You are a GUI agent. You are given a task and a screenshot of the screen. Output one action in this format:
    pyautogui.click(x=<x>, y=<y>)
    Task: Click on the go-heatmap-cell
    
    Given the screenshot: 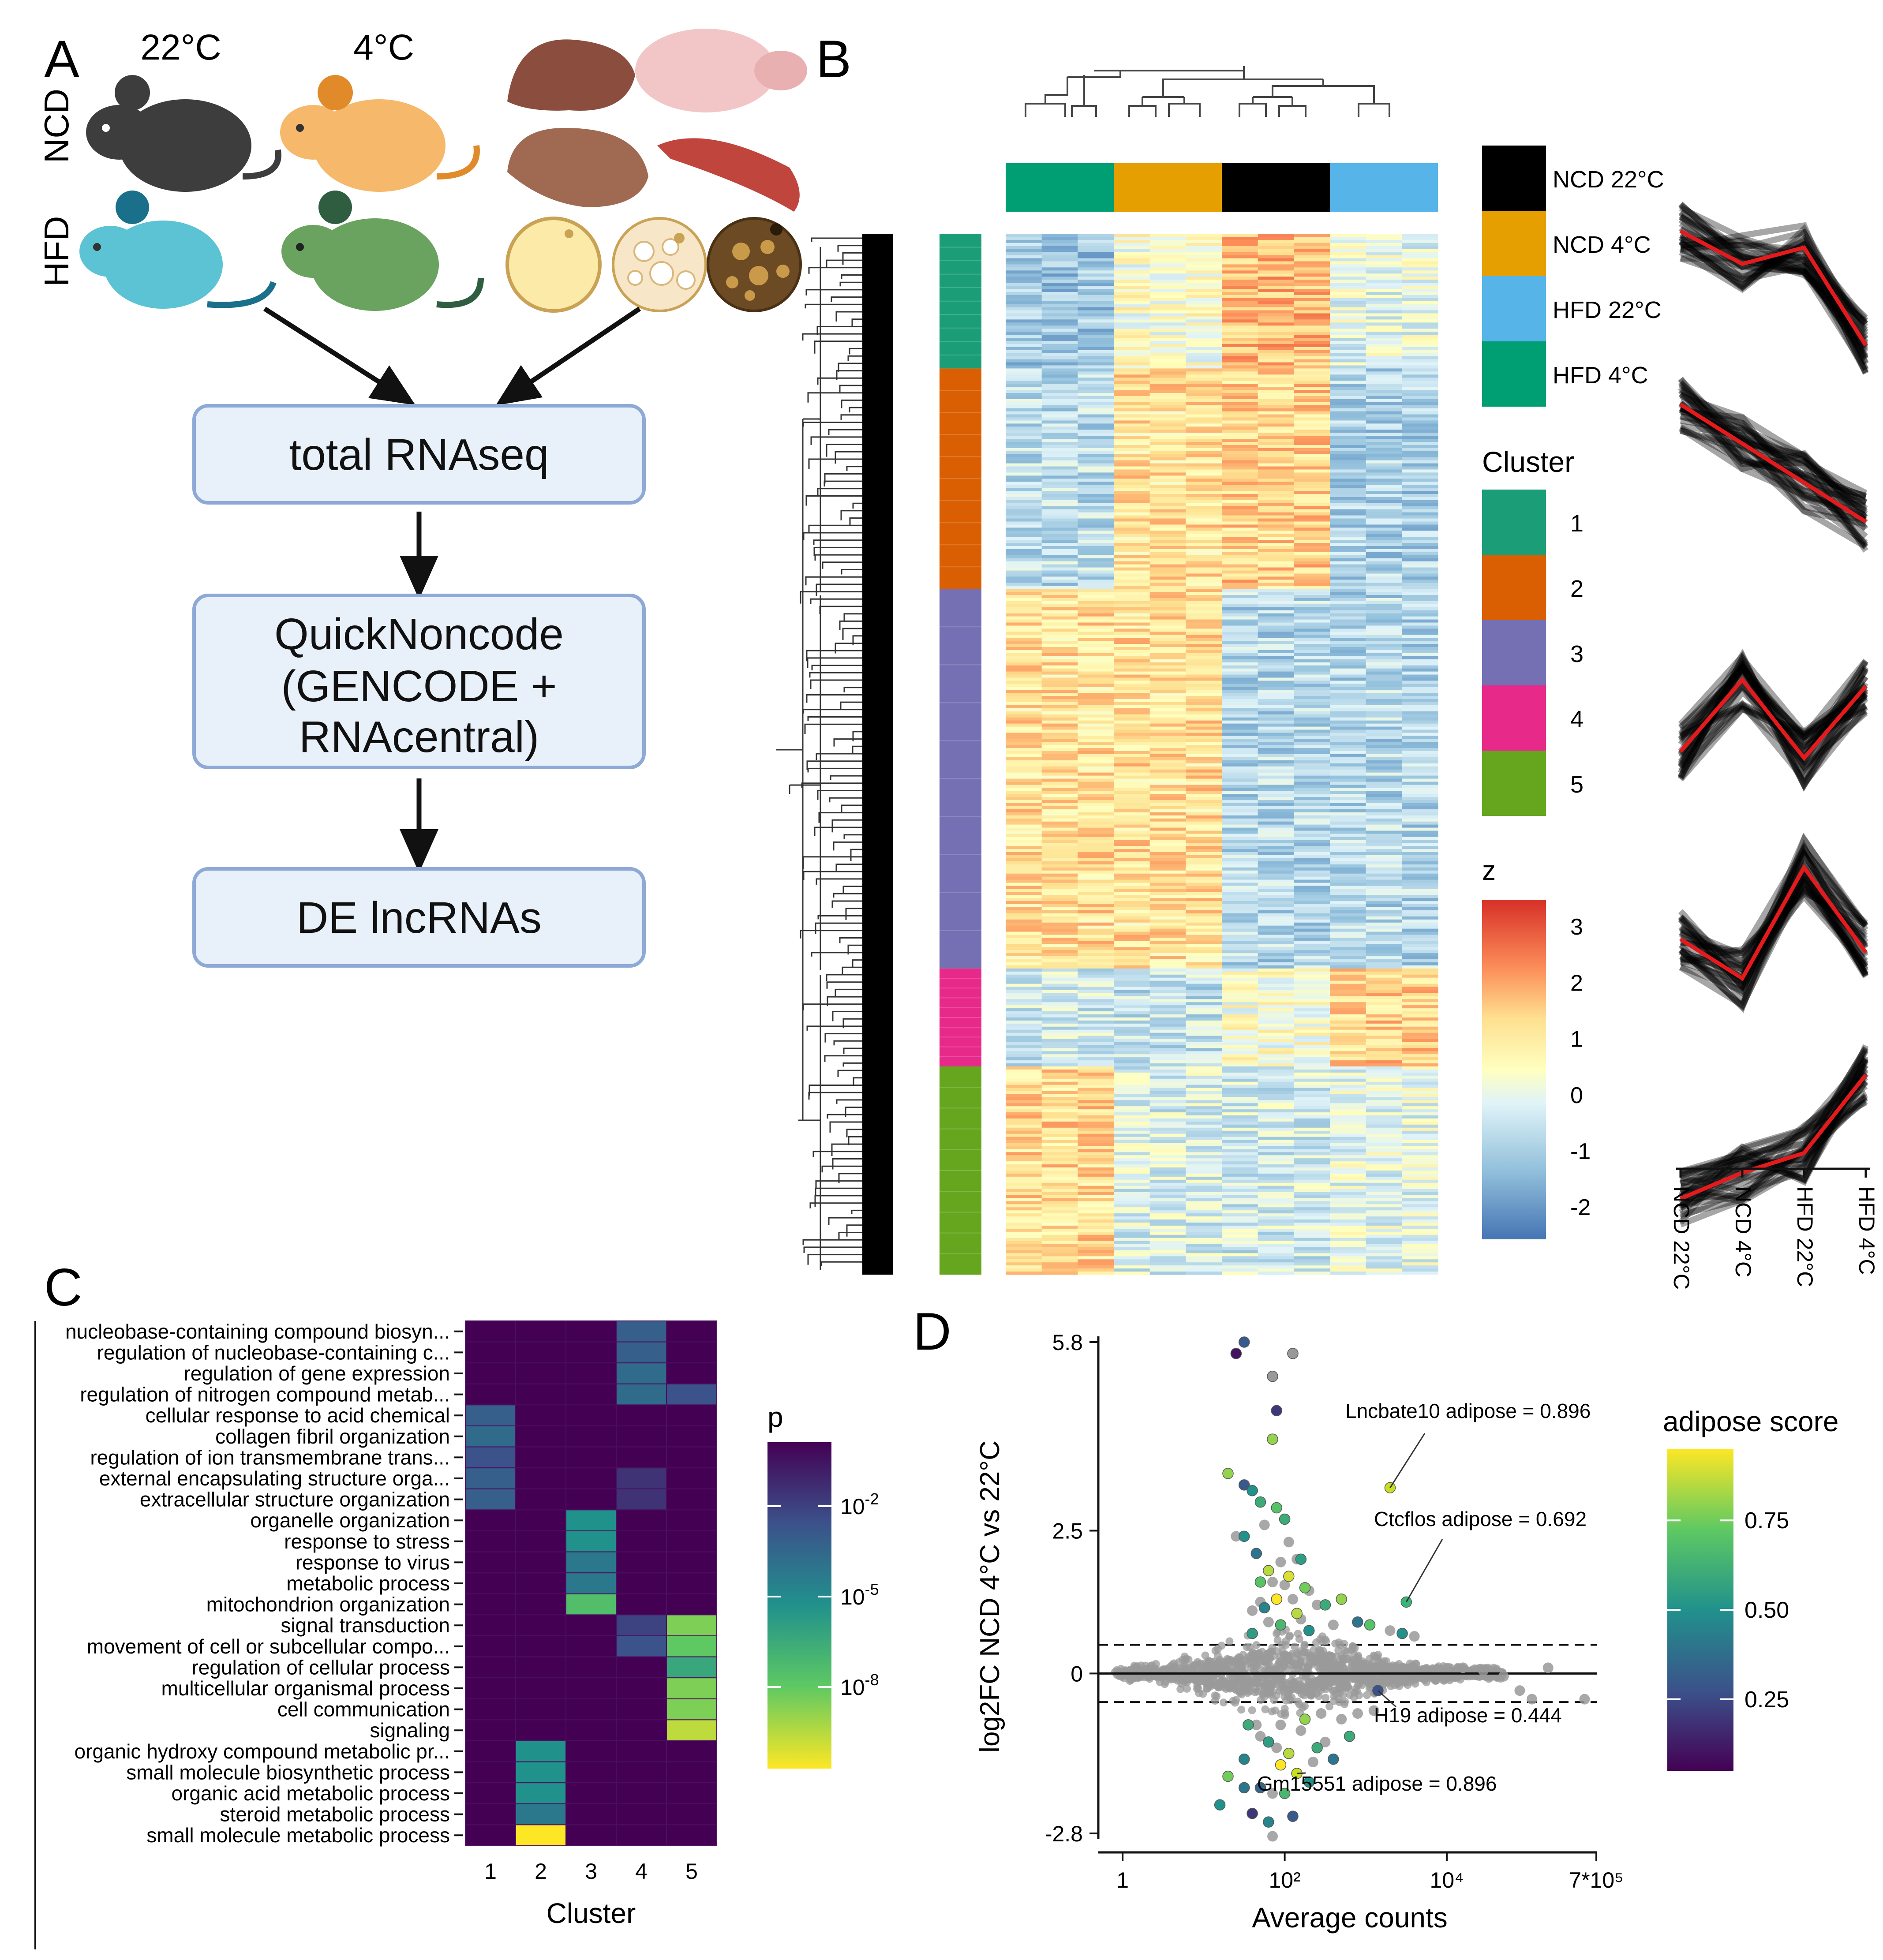 What is the action you would take?
    pyautogui.click(x=691, y=1772)
    